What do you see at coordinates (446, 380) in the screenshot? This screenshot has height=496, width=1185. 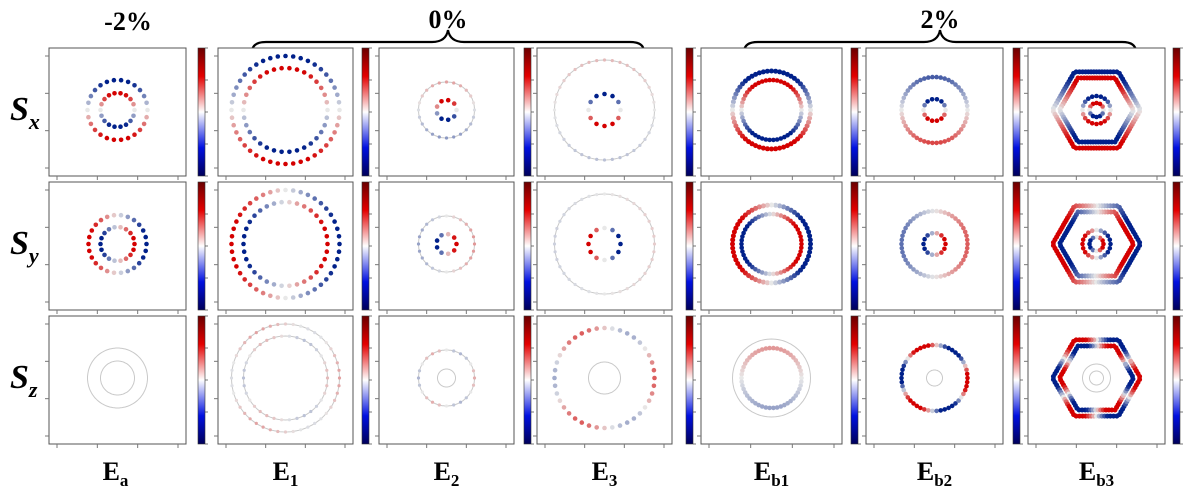 I see `panel-frame` at bounding box center [446, 380].